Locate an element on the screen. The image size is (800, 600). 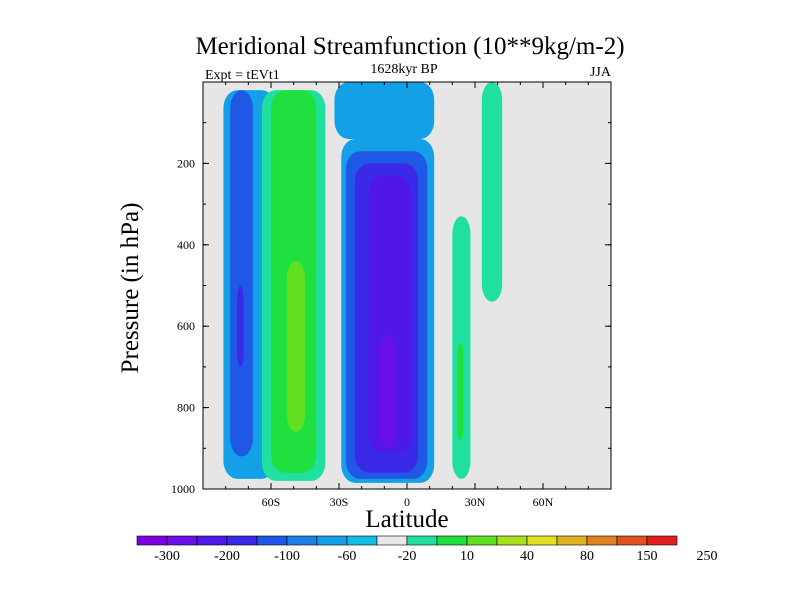
contour-nh-tropical-core is located at coordinates (460, 391).